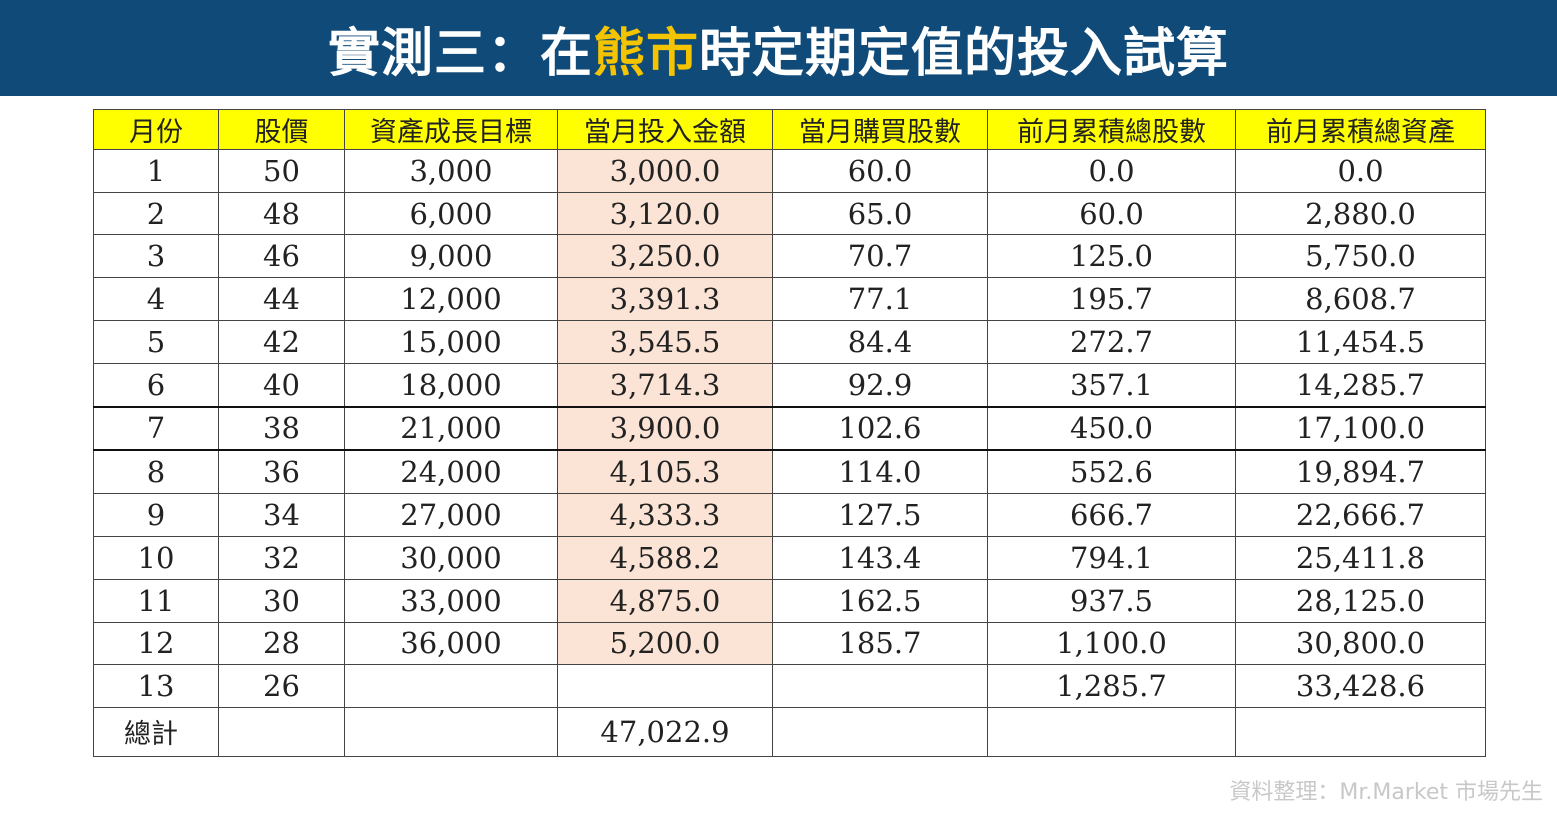 This screenshot has width=1557, height=815. Describe the element at coordinates (880, 256) in the screenshot. I see `cell-shares: 70.7` at that location.